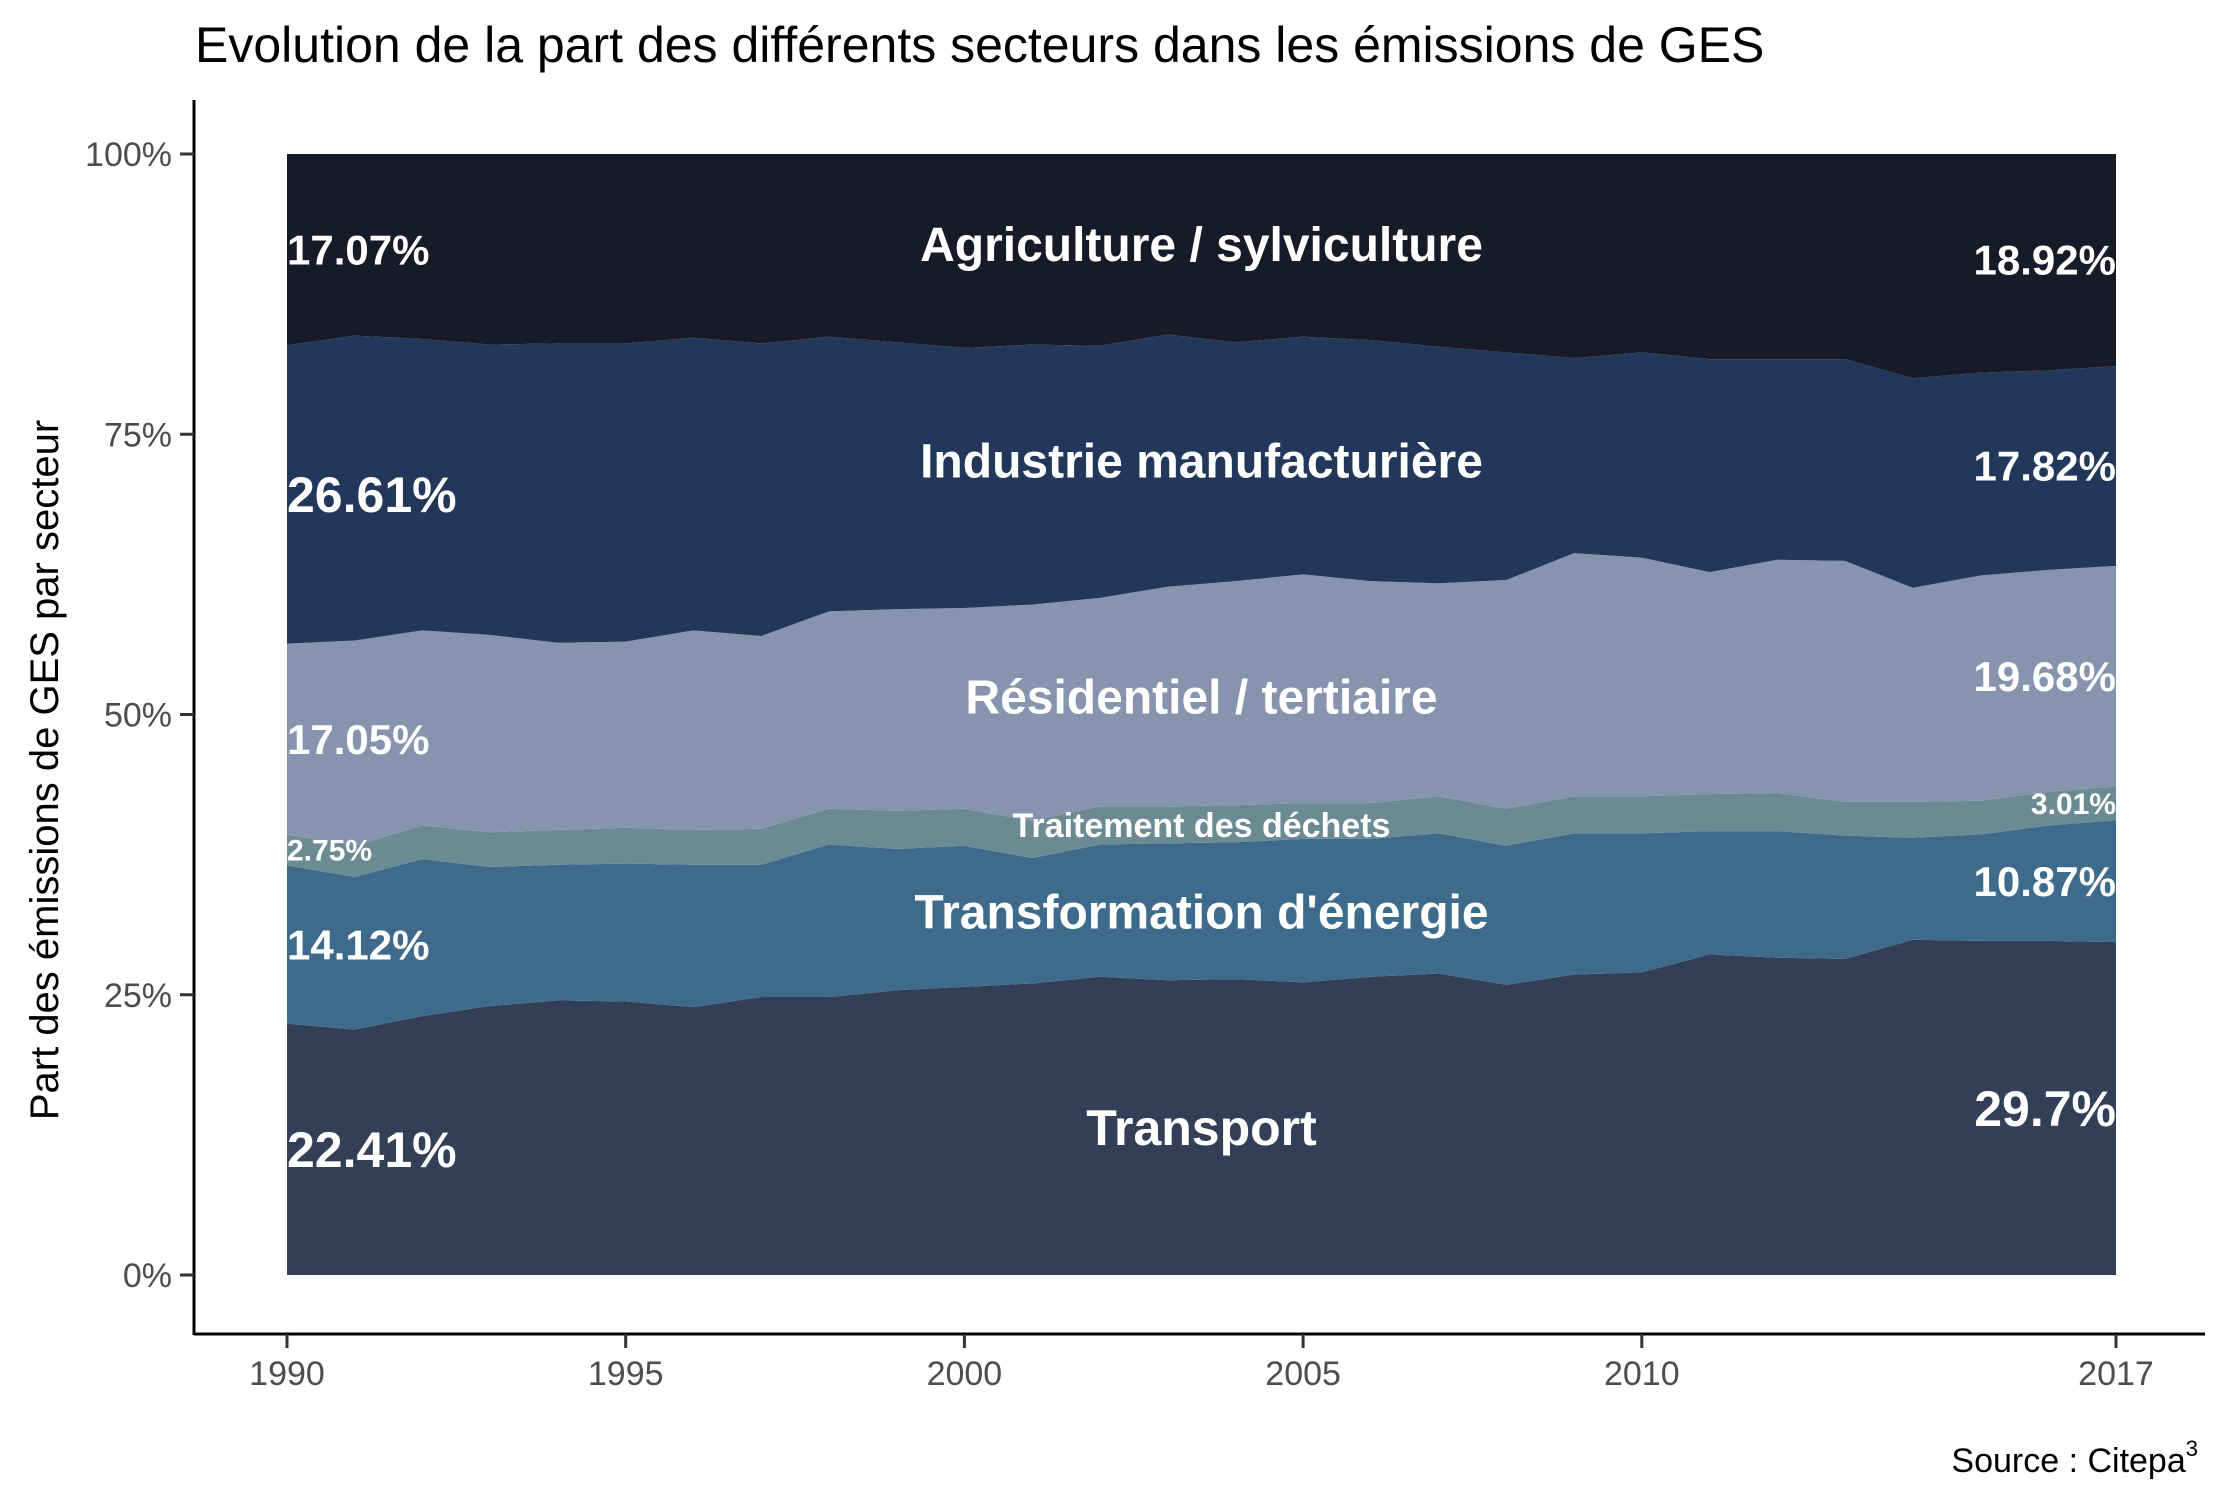 This screenshot has height=1499, width=2218. I want to click on x-tick-label: 2000, so click(965, 1374).